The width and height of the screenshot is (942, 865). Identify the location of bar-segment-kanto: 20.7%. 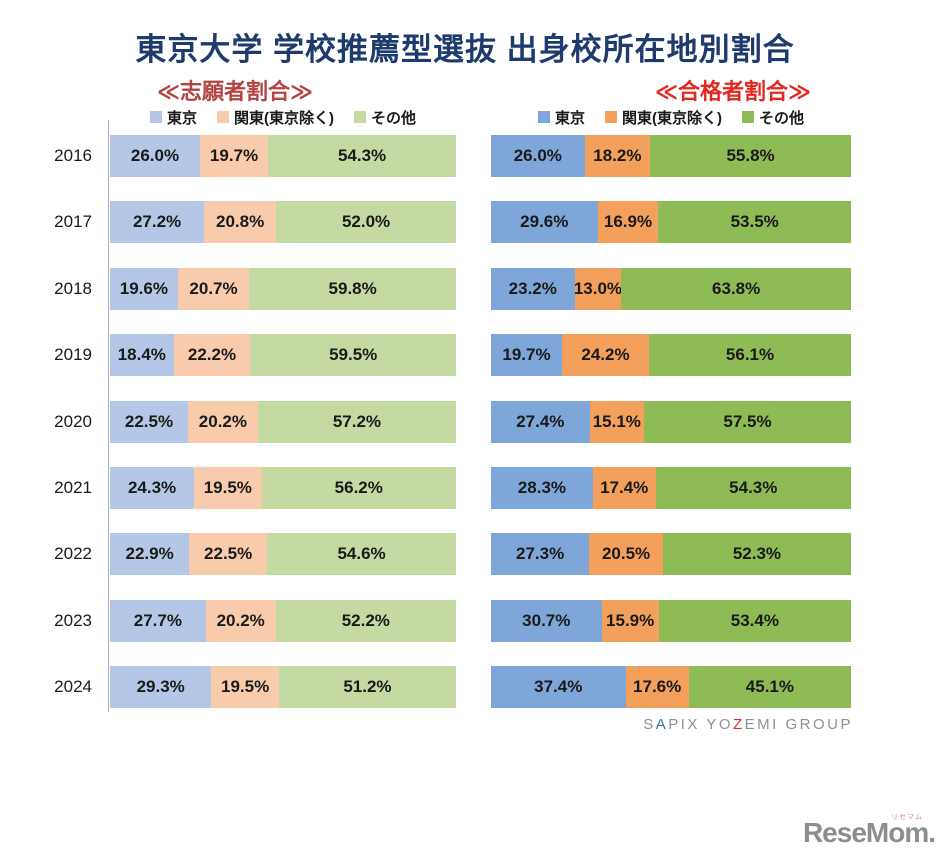
(213, 288).